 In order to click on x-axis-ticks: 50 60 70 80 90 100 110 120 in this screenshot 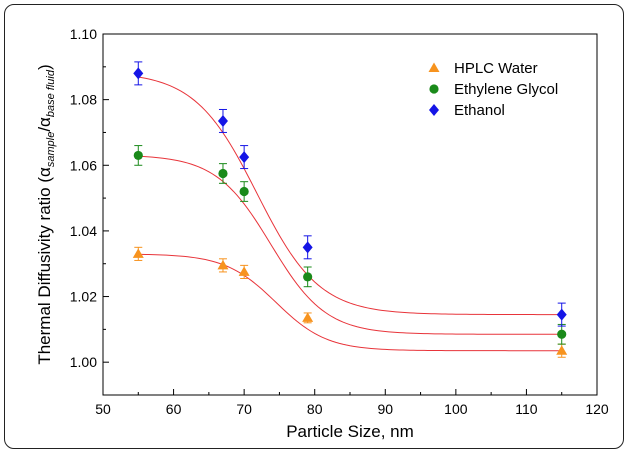, I will do `click(352, 403)`.